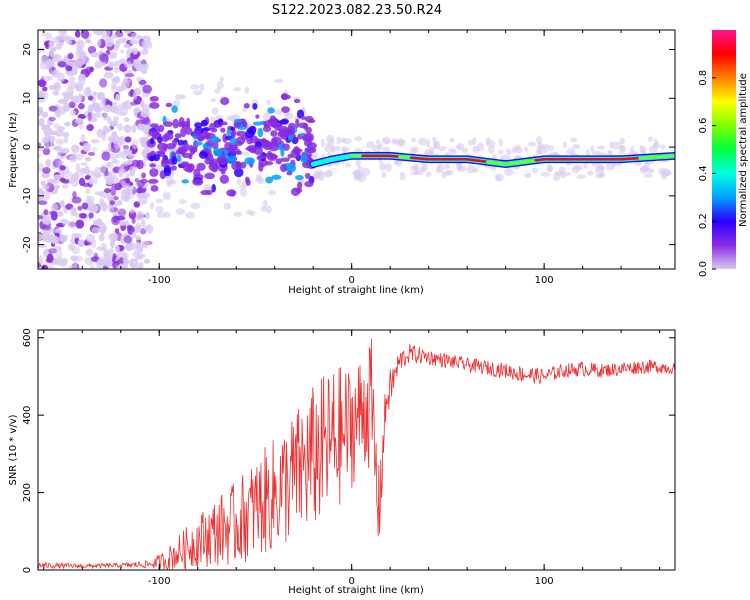 This screenshot has height=600, width=750. What do you see at coordinates (356, 590) in the screenshot?
I see `snr-x-label: Height of straight line (km)` at bounding box center [356, 590].